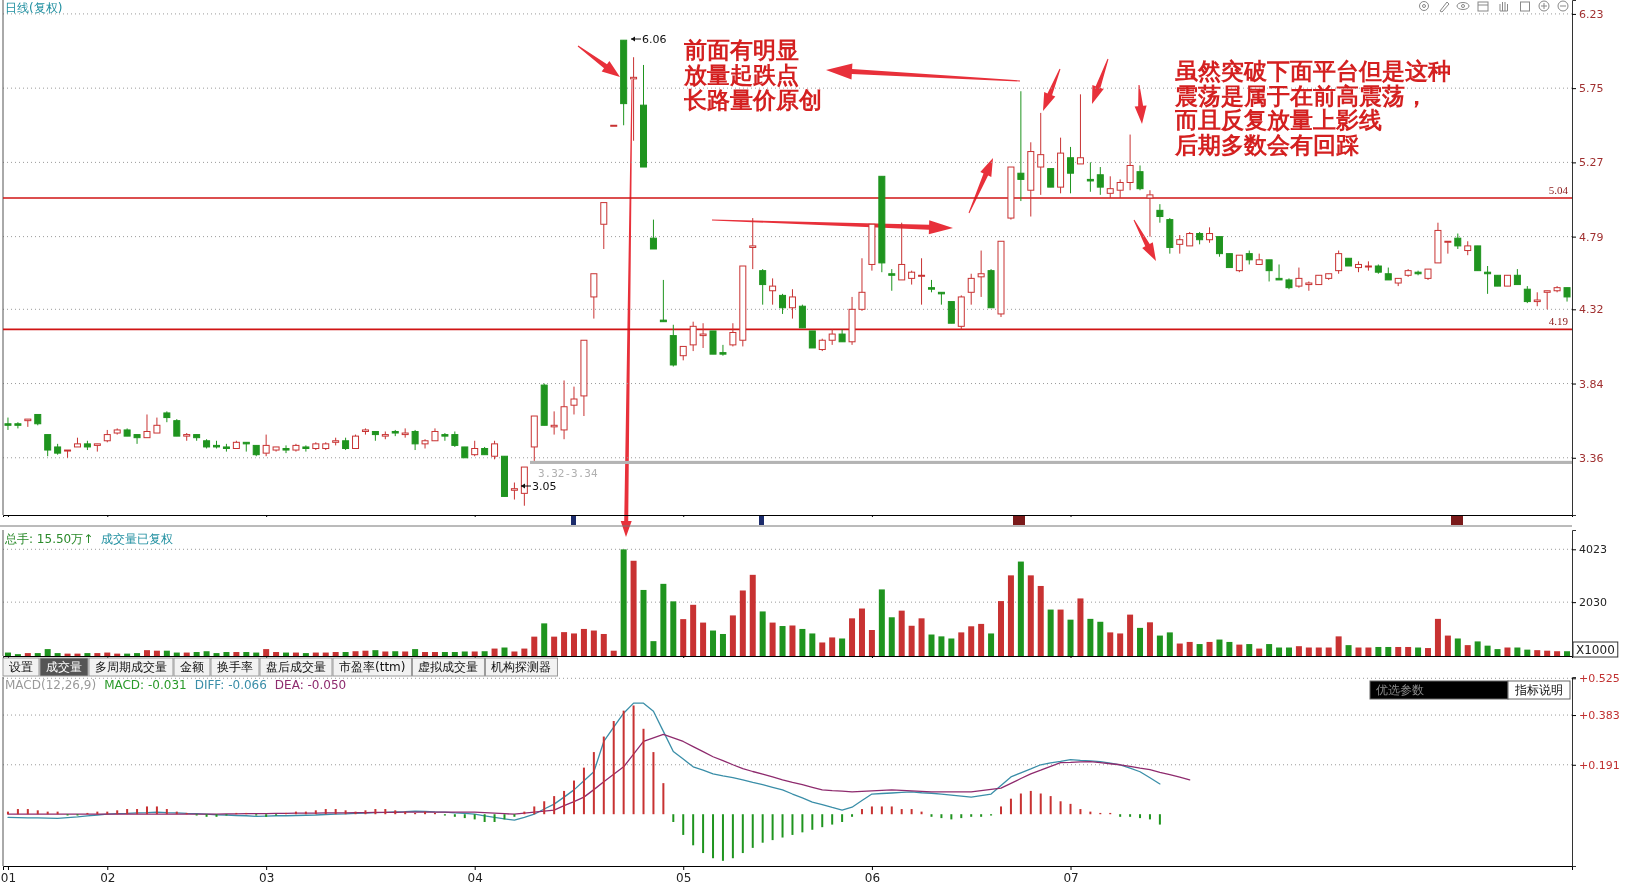  What do you see at coordinates (1071, 877) in the screenshot?
I see `x-tick-label: 07` at bounding box center [1071, 877].